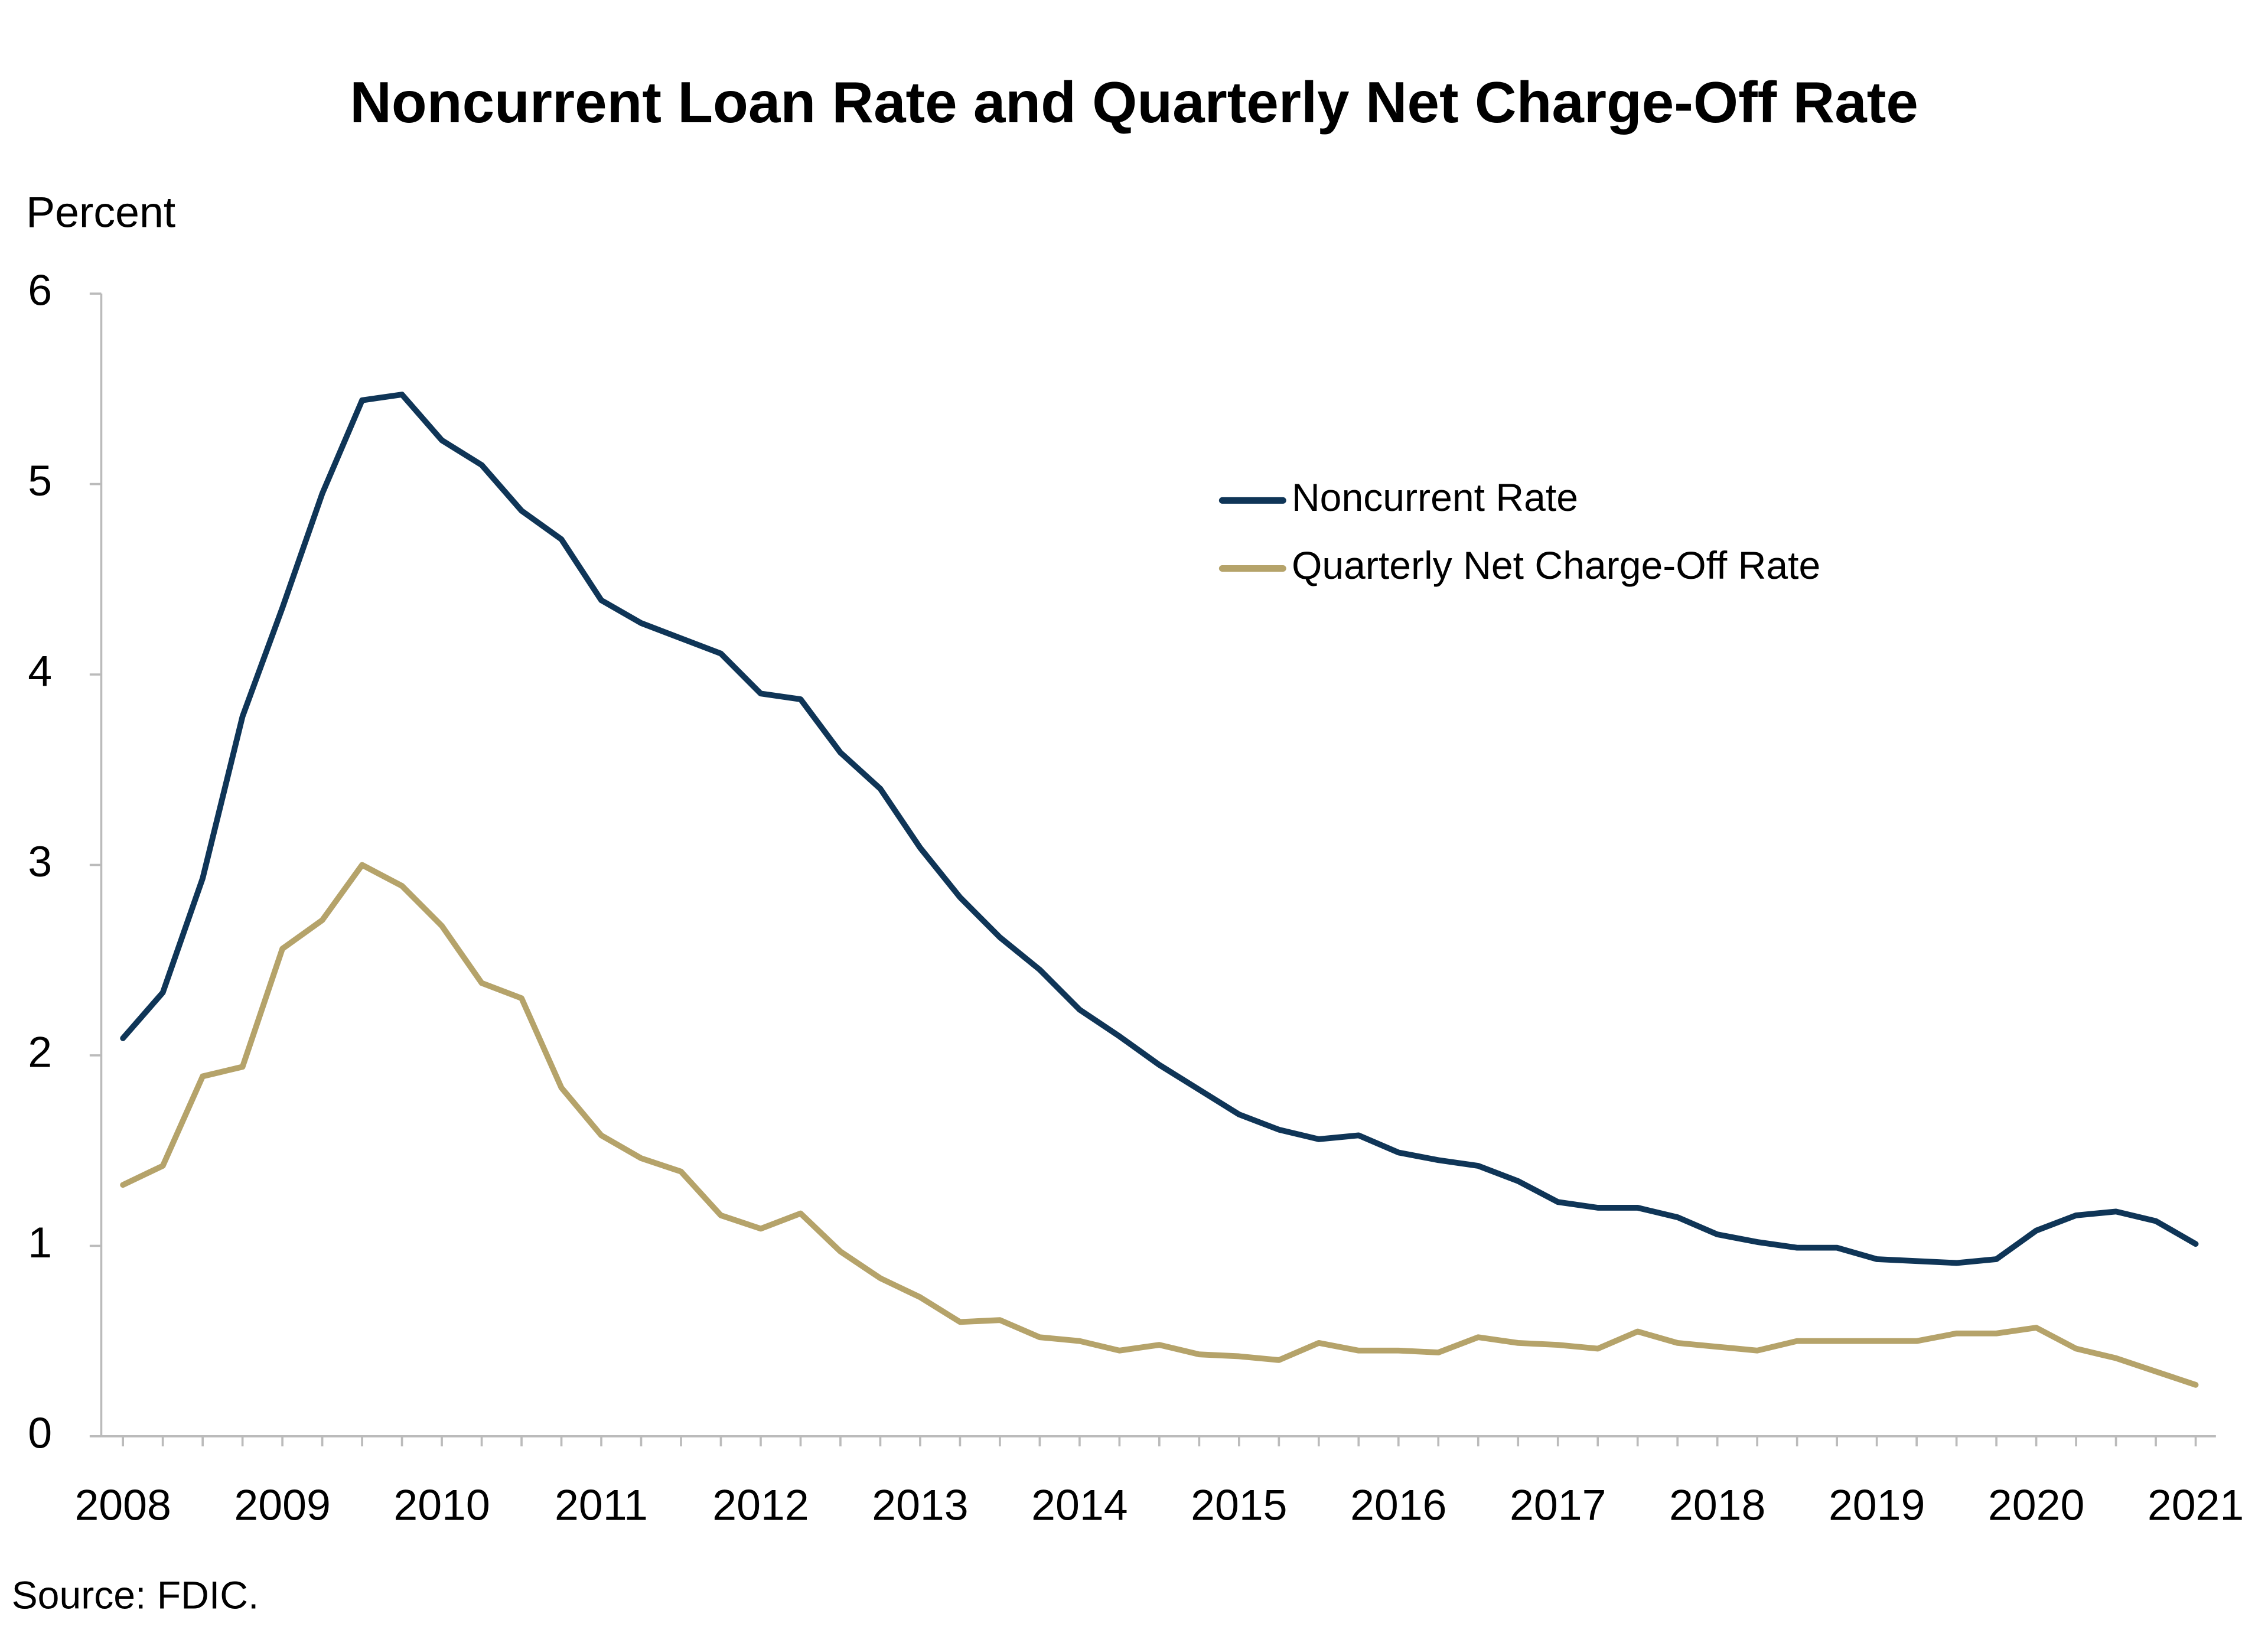 The image size is (2268, 1646). Describe the element at coordinates (760, 1505) in the screenshot. I see `x-tick-label: 2012` at that location.